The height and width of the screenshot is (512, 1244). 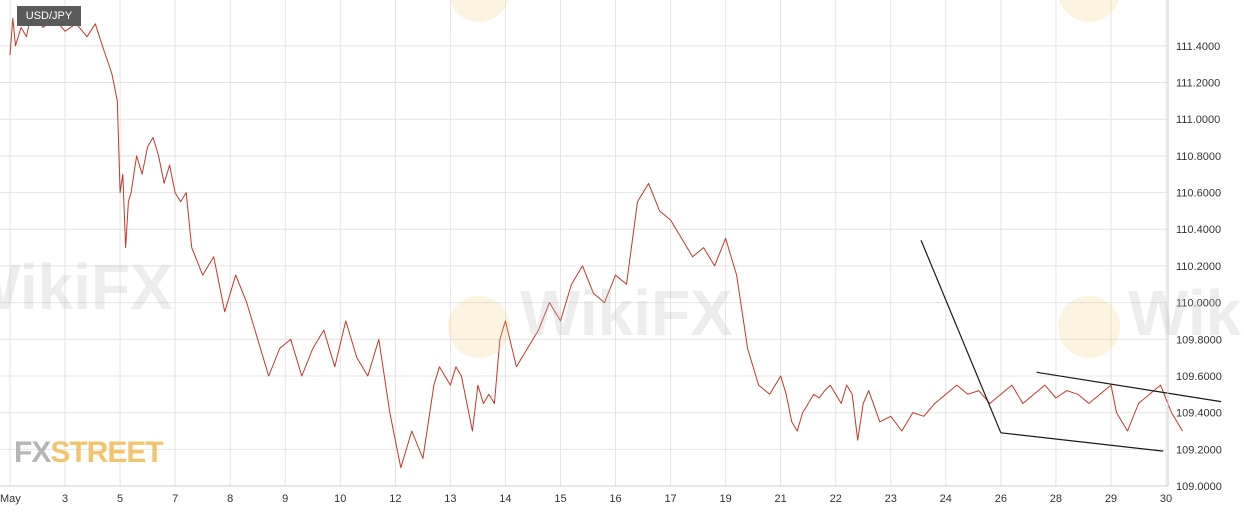 I want to click on x-tick-label: 3, so click(x=65, y=499).